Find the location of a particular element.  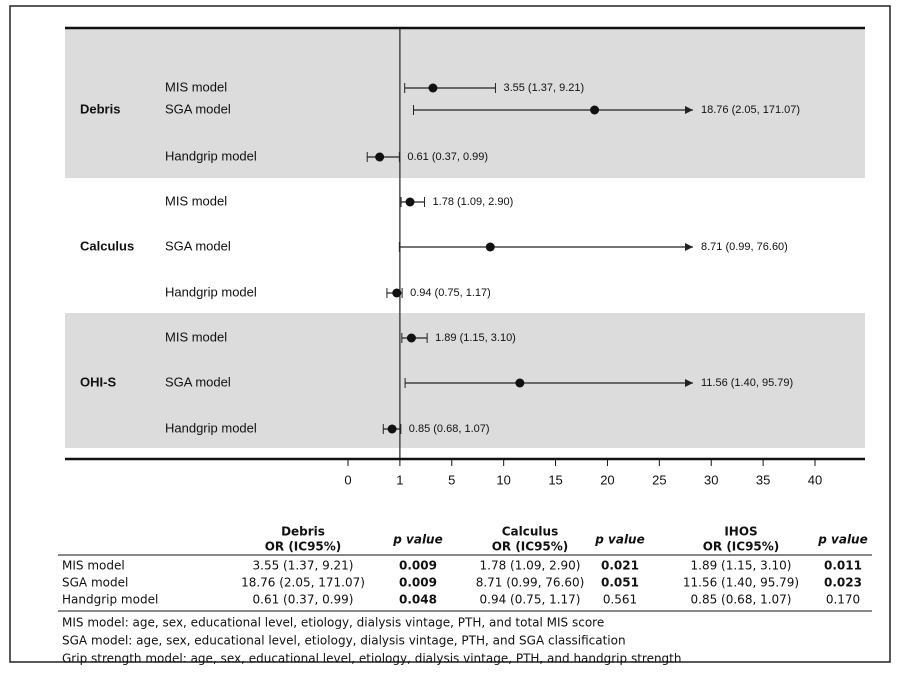

group-label: Calculus is located at coordinates (107, 245).